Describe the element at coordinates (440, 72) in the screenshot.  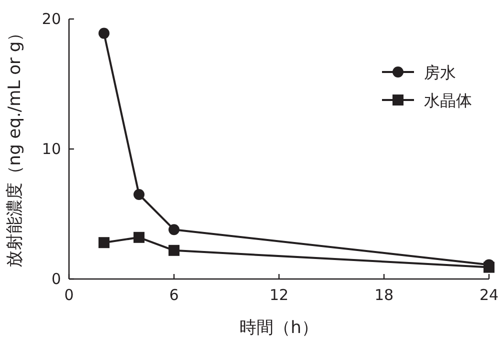
I see `legend-label: 房水` at that location.